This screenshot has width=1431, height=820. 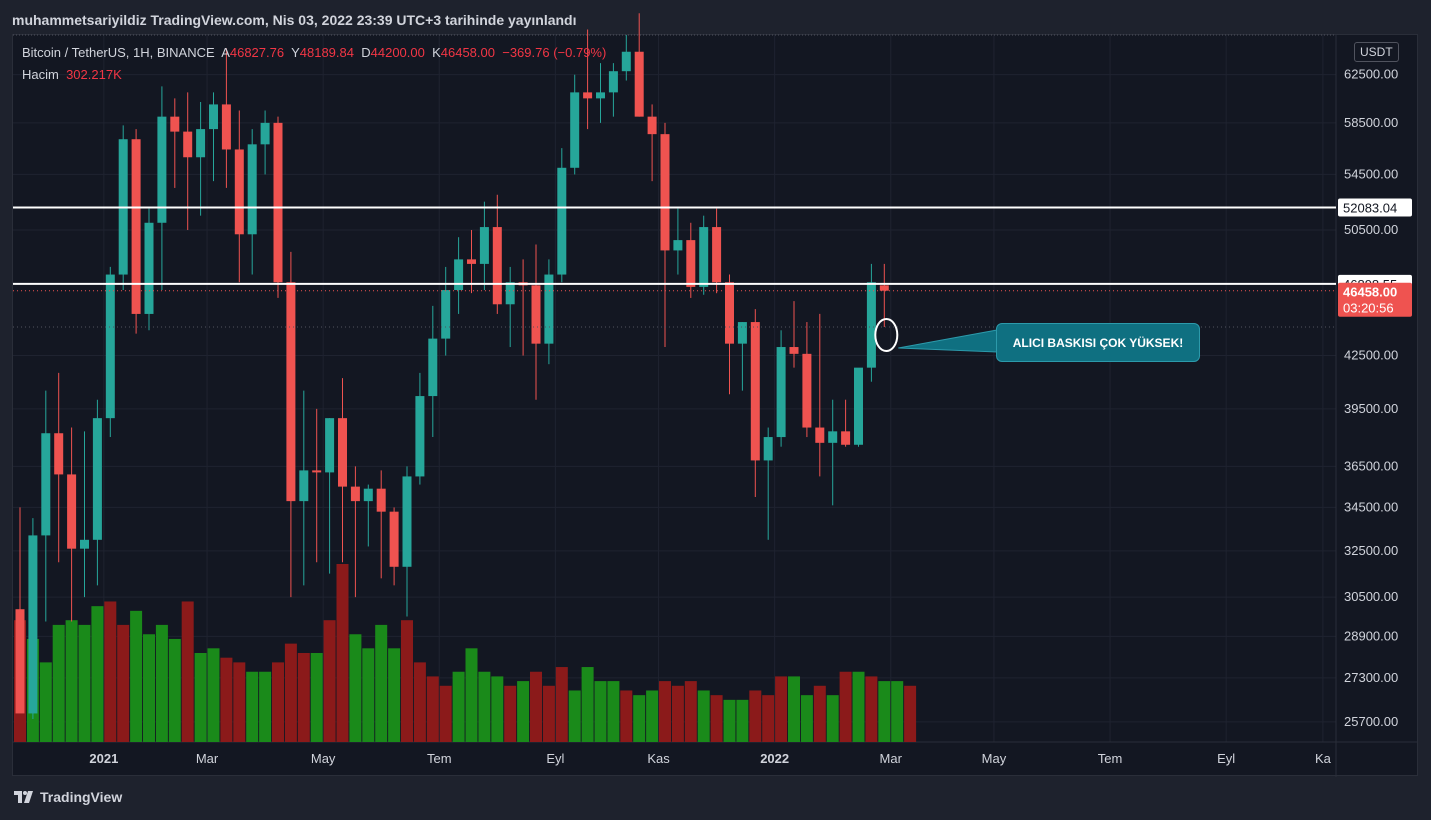 I want to click on tradingview-logo: TradingView, so click(x=68, y=797).